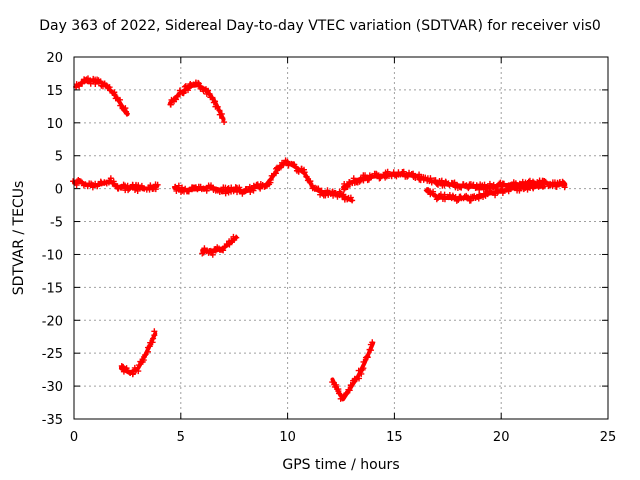 The height and width of the screenshot is (480, 640). What do you see at coordinates (74, 437) in the screenshot?
I see `x-tick-label: 0` at bounding box center [74, 437].